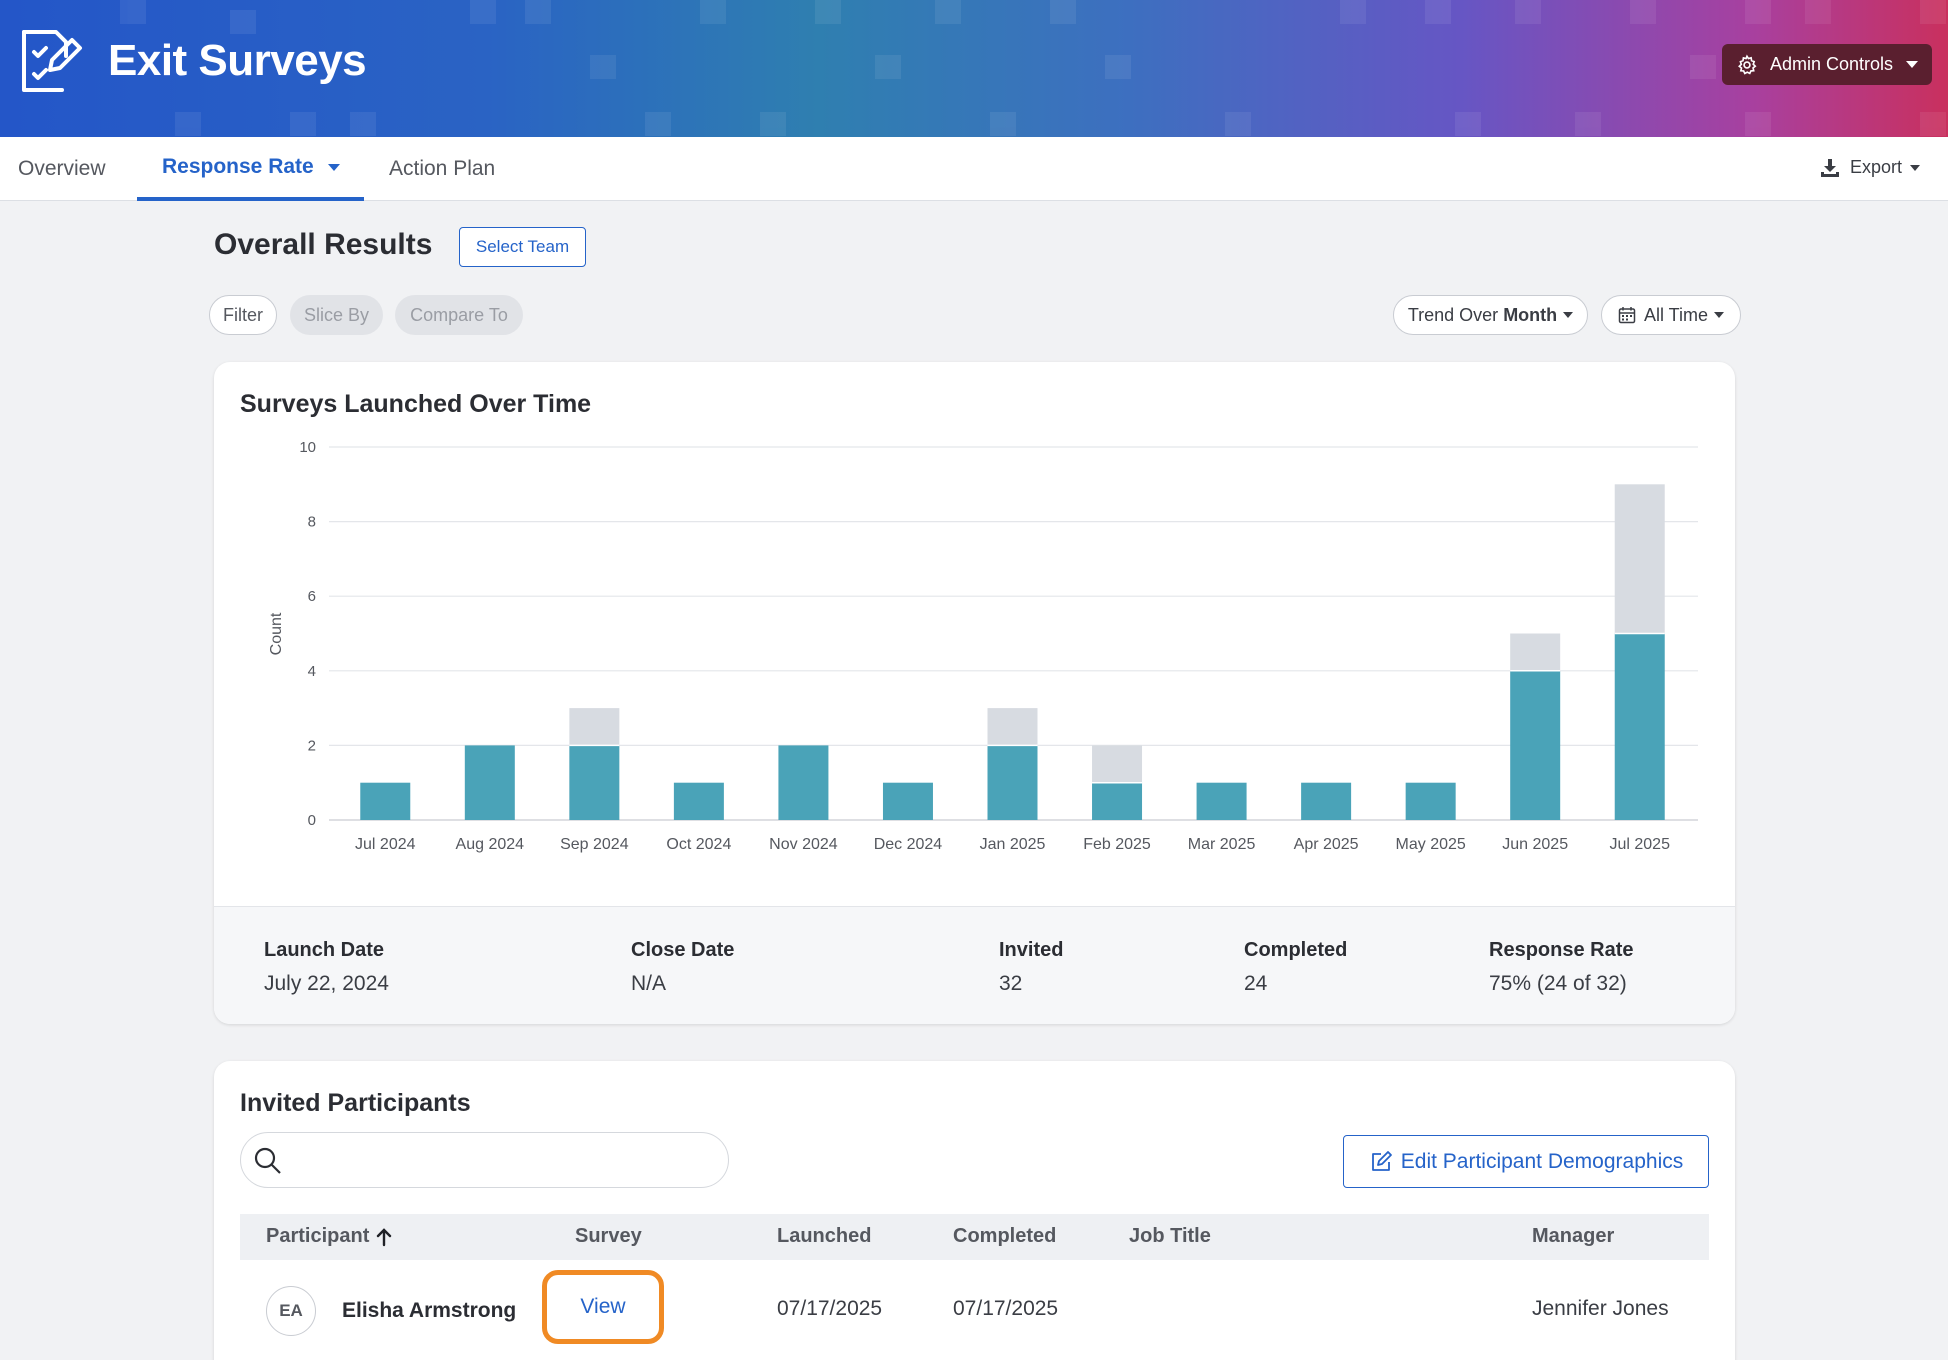  Describe the element at coordinates (682, 967) in the screenshot. I see `stat-close-date: Close Date N/A` at that location.